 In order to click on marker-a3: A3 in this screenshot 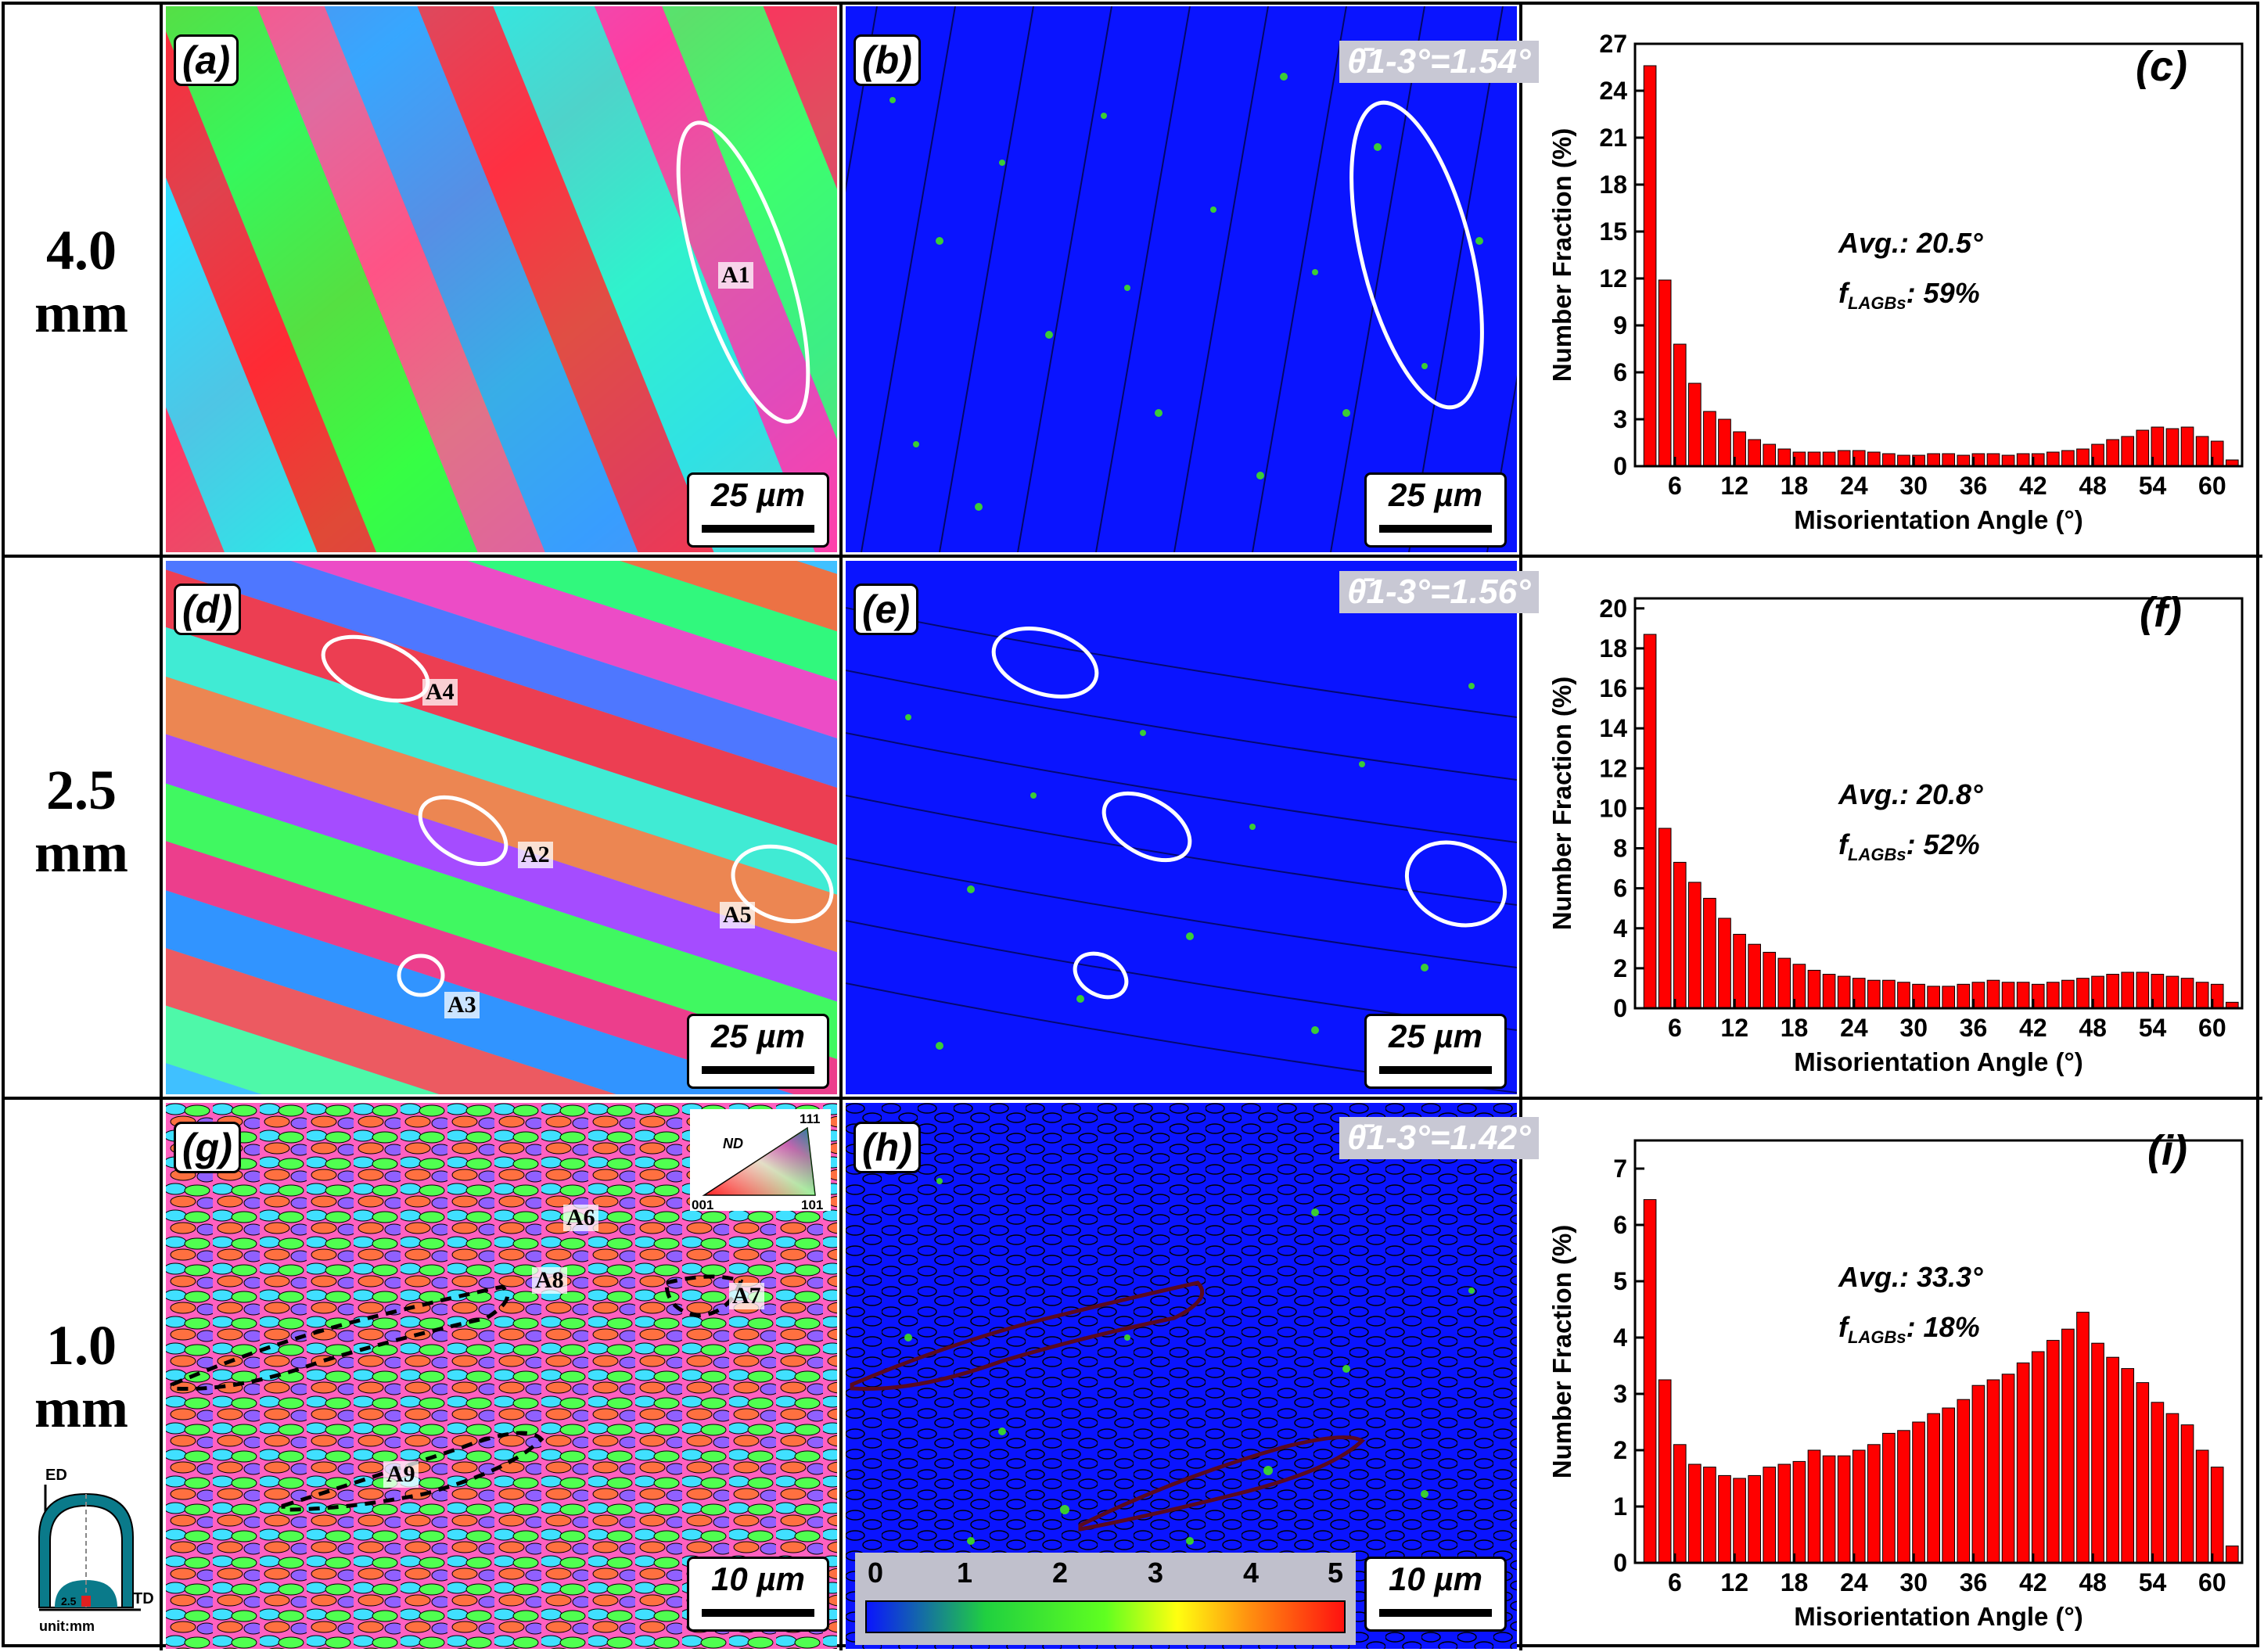, I will do `click(462, 1005)`.